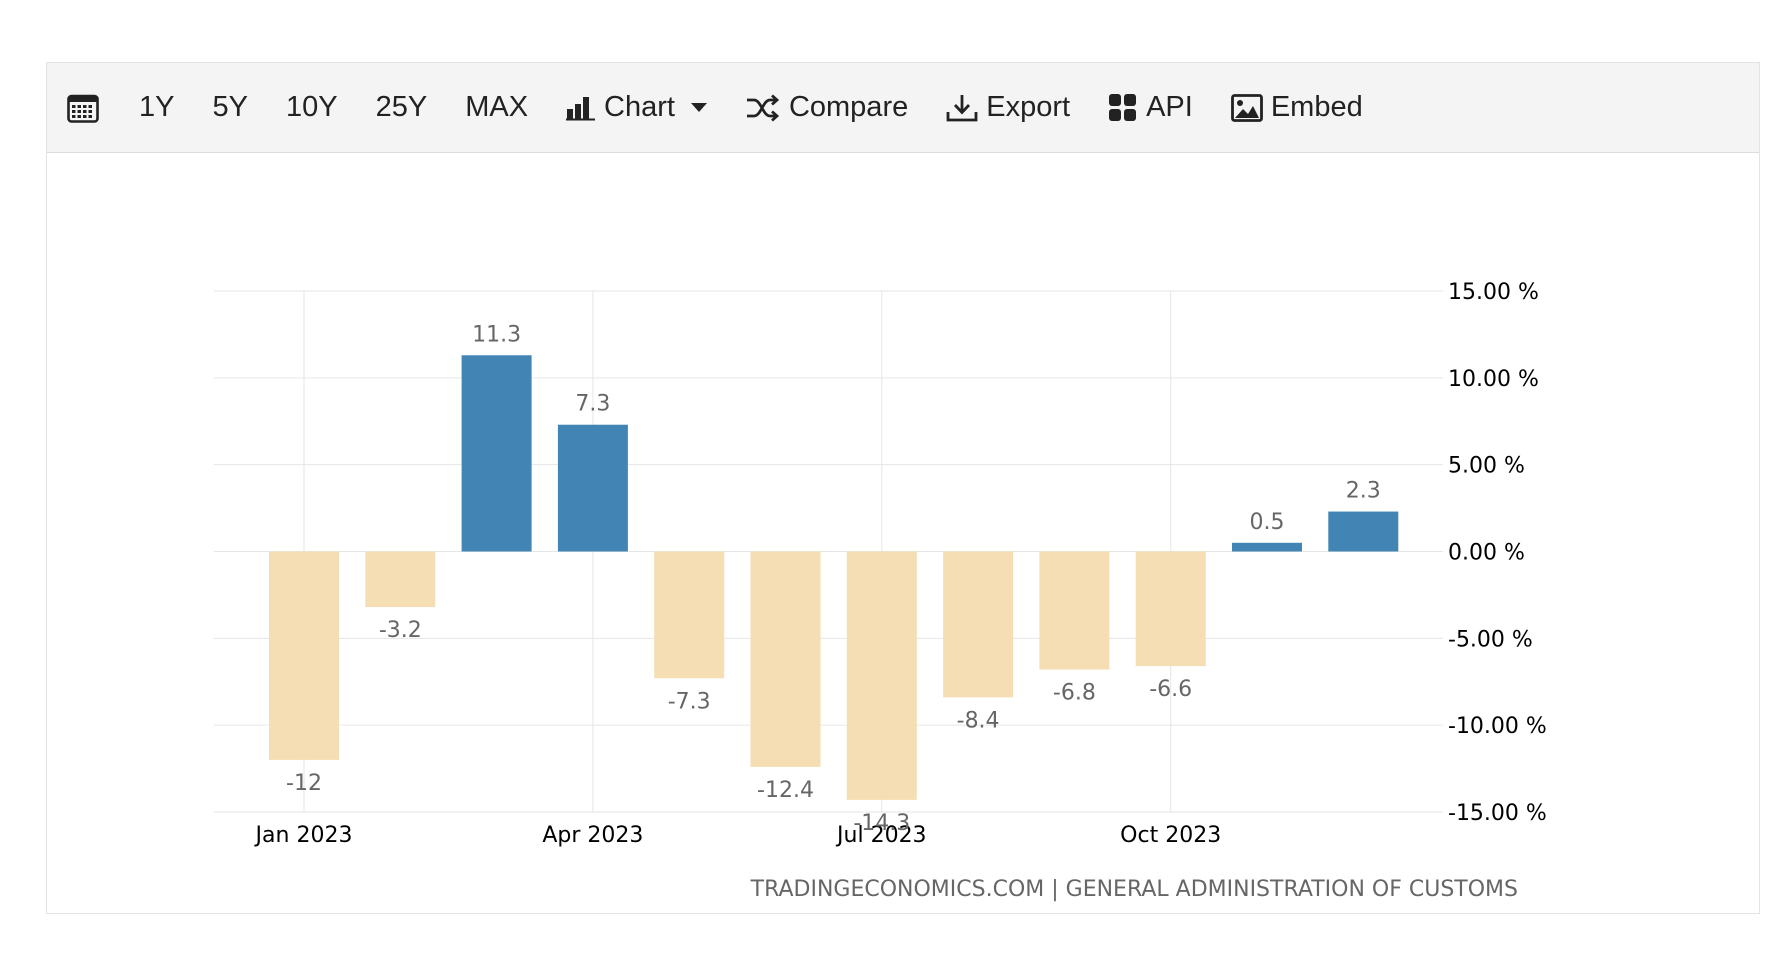 The height and width of the screenshot is (962, 1788). What do you see at coordinates (592, 835) in the screenshot?
I see `x-tick-label: Apr 2023` at bounding box center [592, 835].